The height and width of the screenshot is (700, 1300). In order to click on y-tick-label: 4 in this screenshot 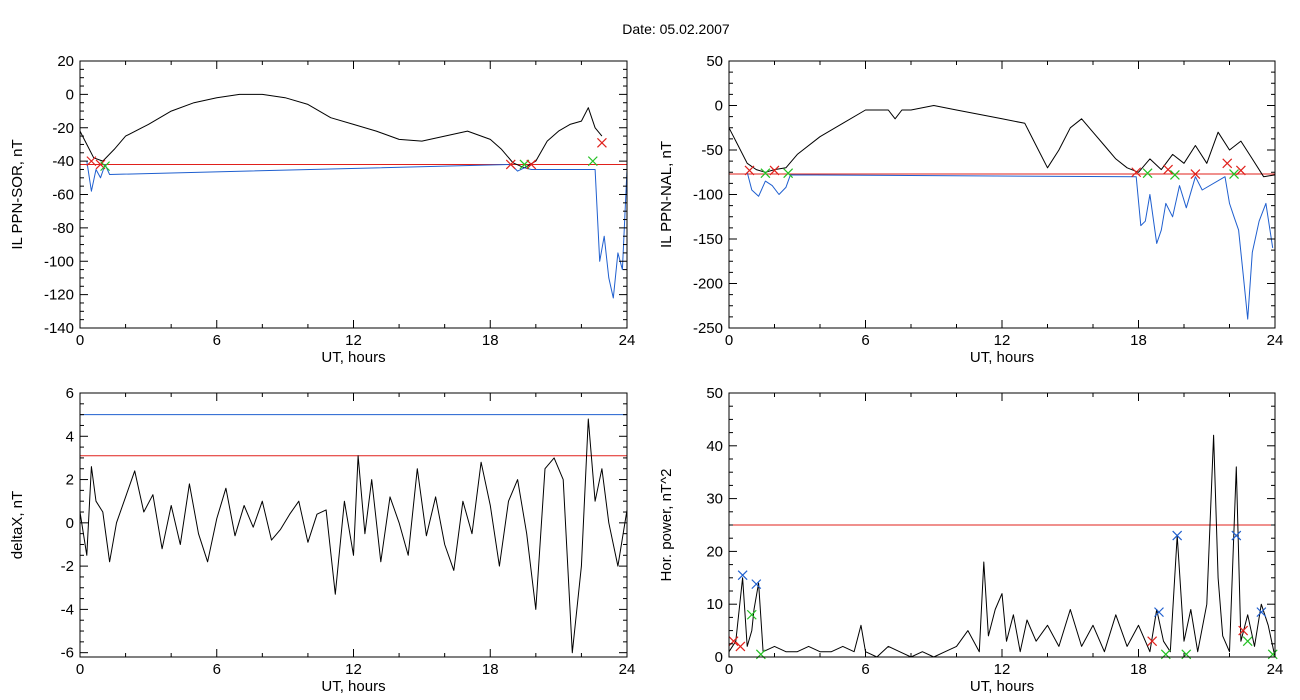, I will do `click(70, 436)`.